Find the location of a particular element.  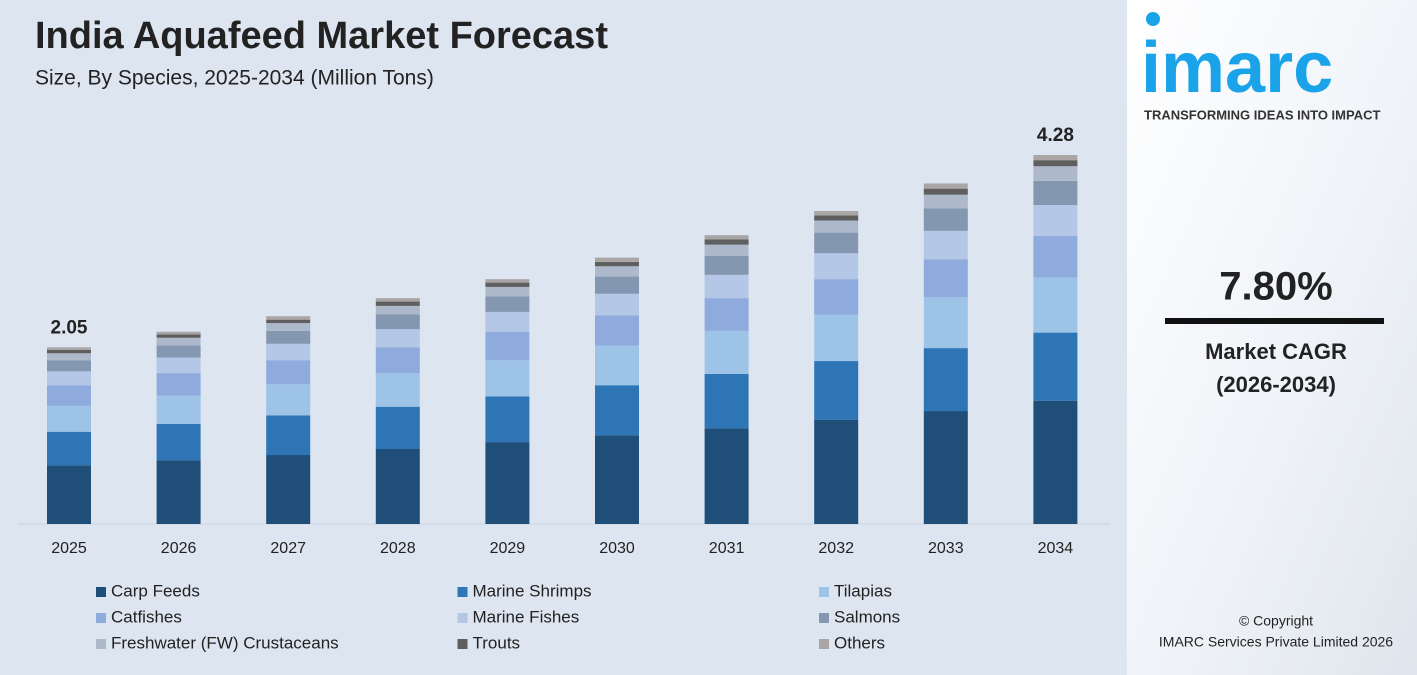

x-tick-label: 2032 is located at coordinates (836, 548).